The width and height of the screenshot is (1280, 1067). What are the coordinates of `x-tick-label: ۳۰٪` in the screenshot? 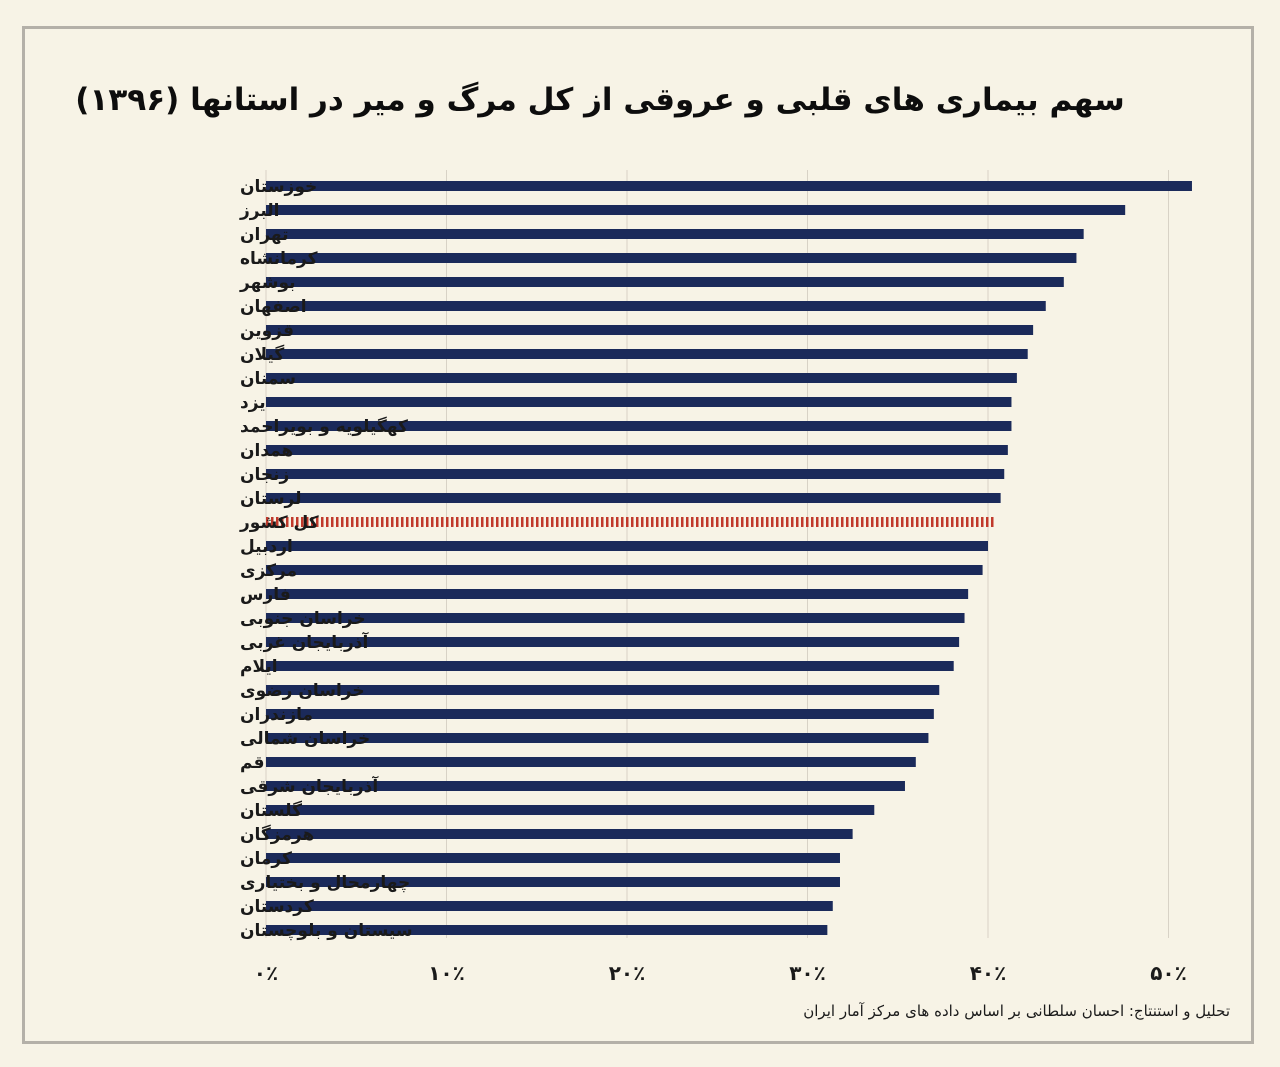 It's located at (807, 973).